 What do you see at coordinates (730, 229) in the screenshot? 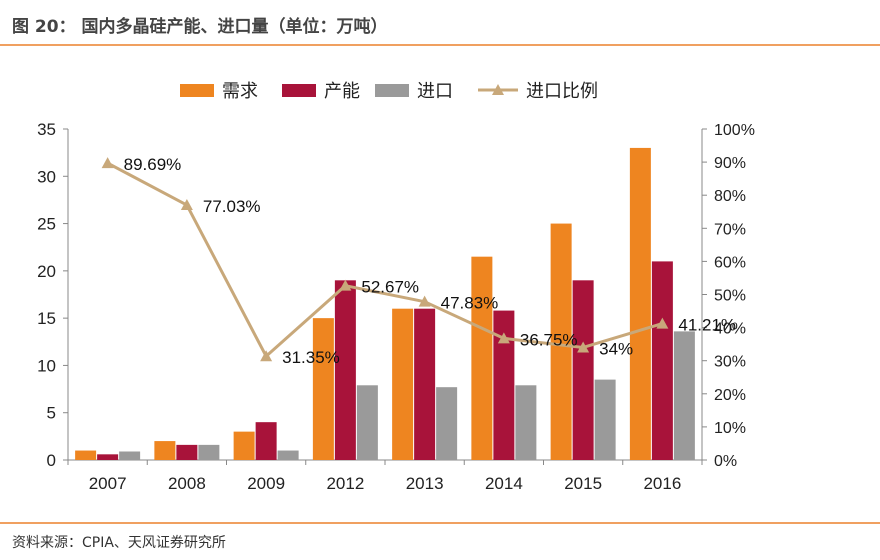
I see `y-right-tick-label: 70%` at bounding box center [730, 229].